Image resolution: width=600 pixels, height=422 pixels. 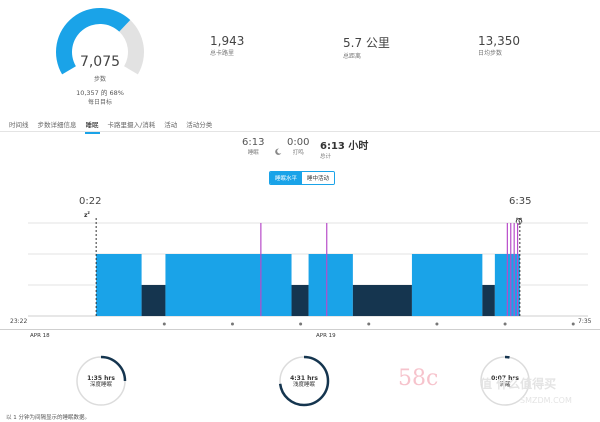 I want to click on sleep-view-toggle: 睡眠水平 睡中活动, so click(x=302, y=178).